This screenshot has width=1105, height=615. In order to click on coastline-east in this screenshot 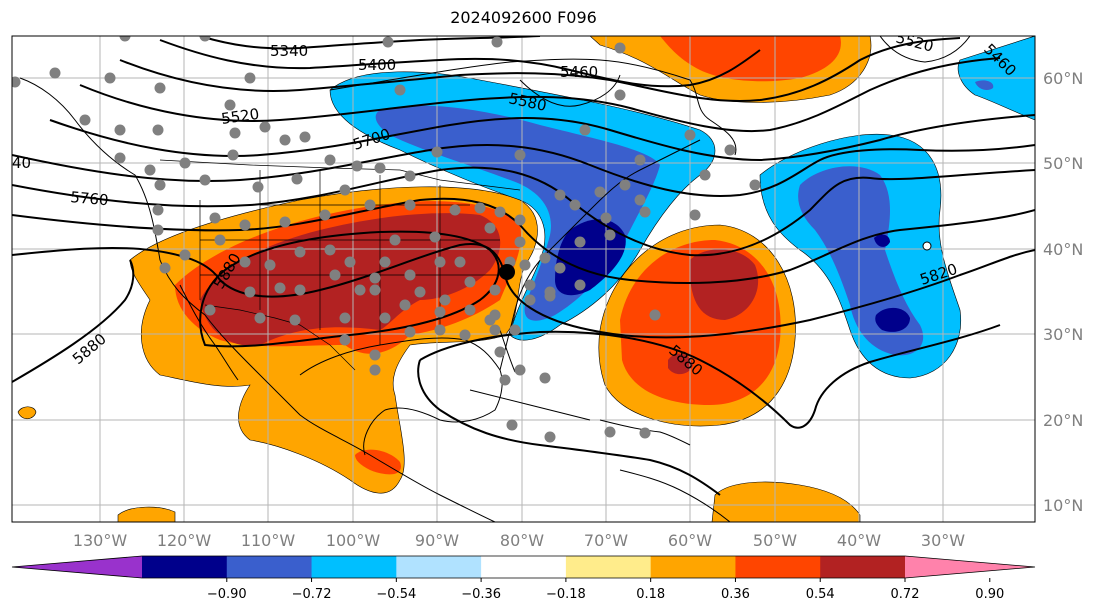, I will do `click(600, 255)`.